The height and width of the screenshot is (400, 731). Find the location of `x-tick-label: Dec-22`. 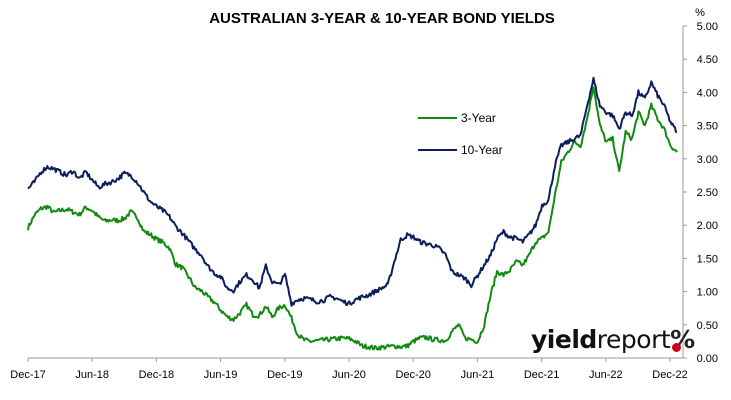

x-tick-label: Dec-22 is located at coordinates (669, 375).